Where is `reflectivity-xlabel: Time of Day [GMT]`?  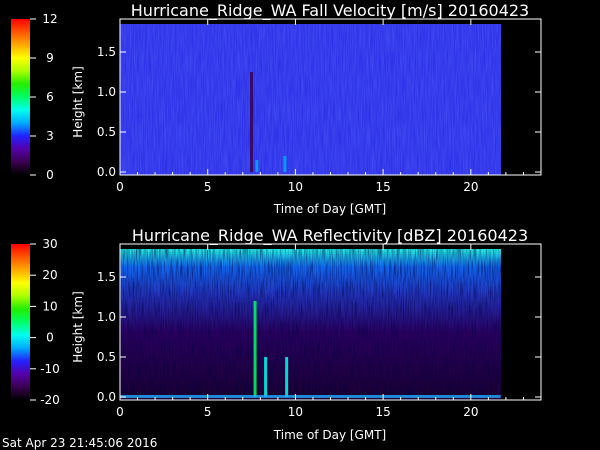 reflectivity-xlabel: Time of Day [GMT] is located at coordinates (329, 435).